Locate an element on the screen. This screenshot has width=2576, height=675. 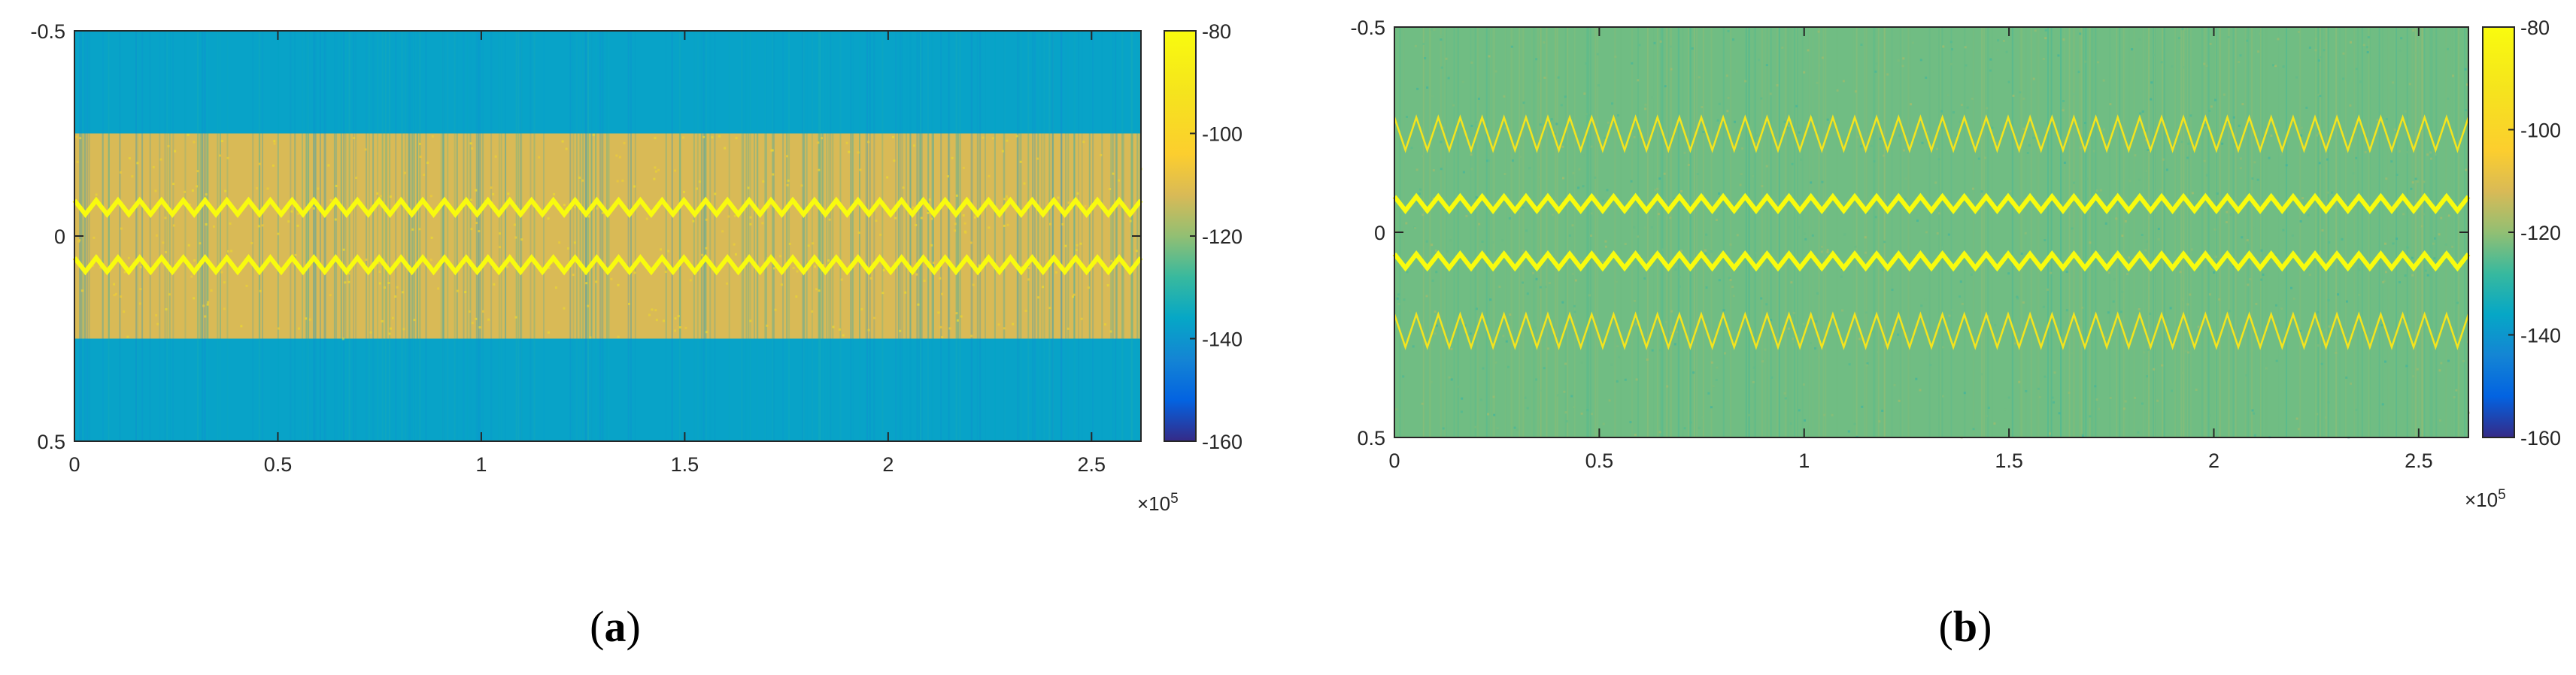
caption-b: (b) is located at coordinates (1965, 626).